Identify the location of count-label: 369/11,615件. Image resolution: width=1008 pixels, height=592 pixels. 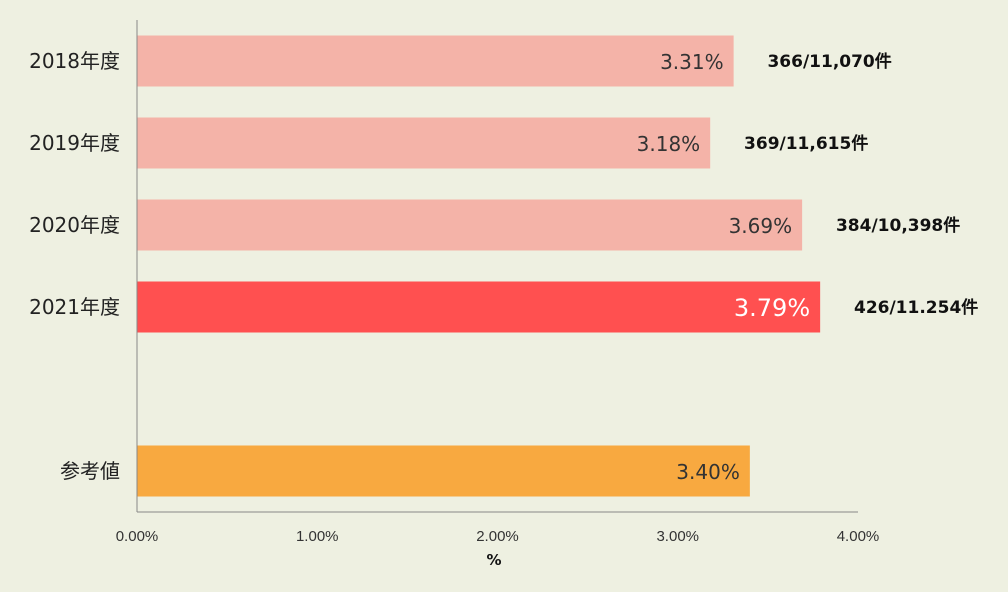
(806, 143).